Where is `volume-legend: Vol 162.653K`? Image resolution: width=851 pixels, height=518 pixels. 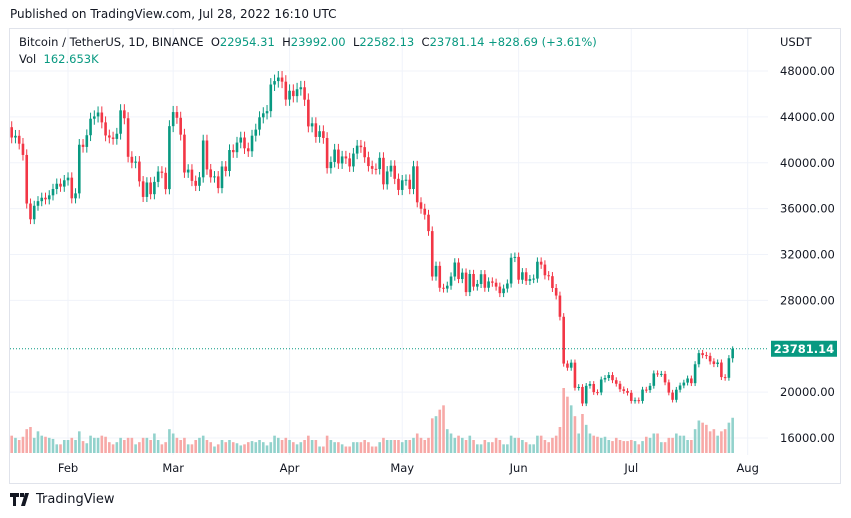
volume-legend: Vol 162.653K is located at coordinates (59, 59).